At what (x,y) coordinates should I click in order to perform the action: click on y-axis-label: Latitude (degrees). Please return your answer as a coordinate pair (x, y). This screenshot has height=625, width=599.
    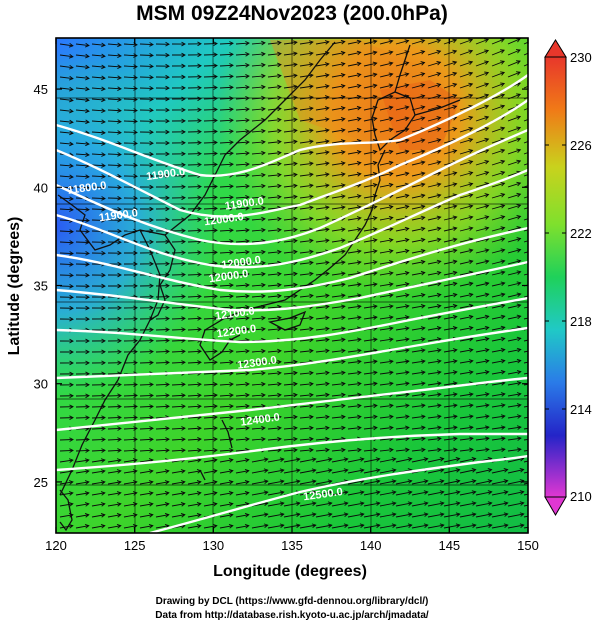
    Looking at the image, I should click on (14, 286).